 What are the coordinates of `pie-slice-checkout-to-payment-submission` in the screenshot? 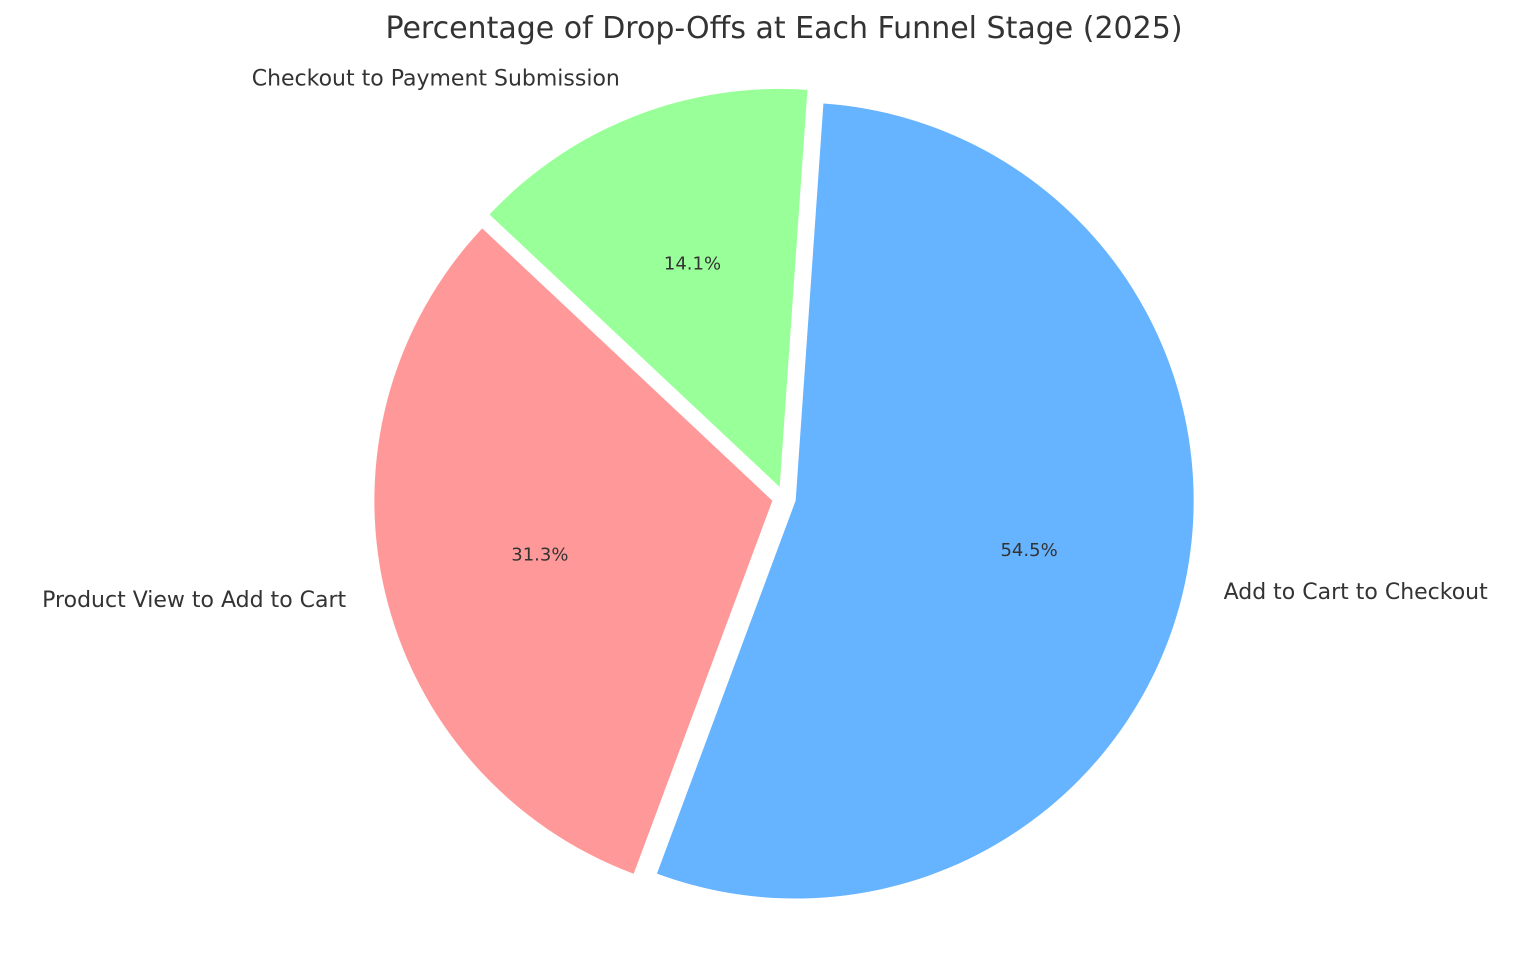 It's located at (648, 287).